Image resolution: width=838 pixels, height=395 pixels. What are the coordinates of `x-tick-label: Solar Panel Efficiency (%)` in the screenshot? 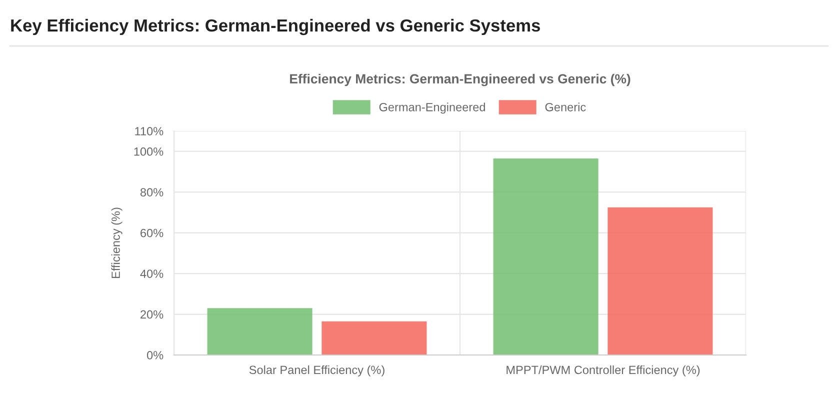 It's located at (316, 370).